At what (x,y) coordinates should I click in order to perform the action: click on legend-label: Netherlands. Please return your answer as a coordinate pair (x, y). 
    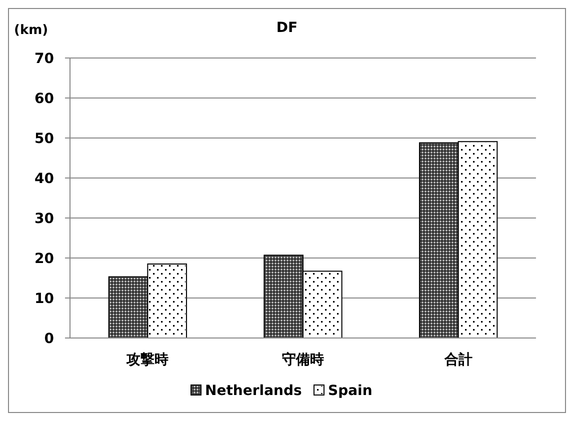
    Looking at the image, I should click on (253, 391).